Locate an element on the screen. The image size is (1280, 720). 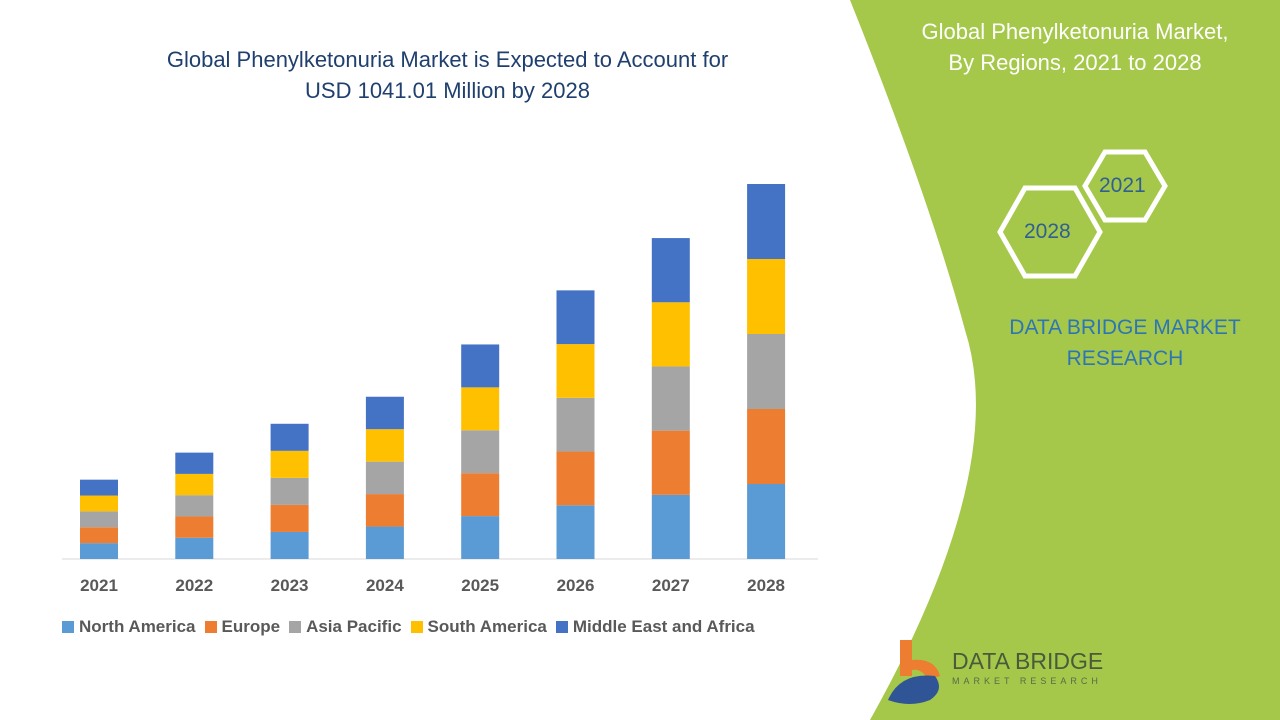
legend-label: North America is located at coordinates (137, 626).